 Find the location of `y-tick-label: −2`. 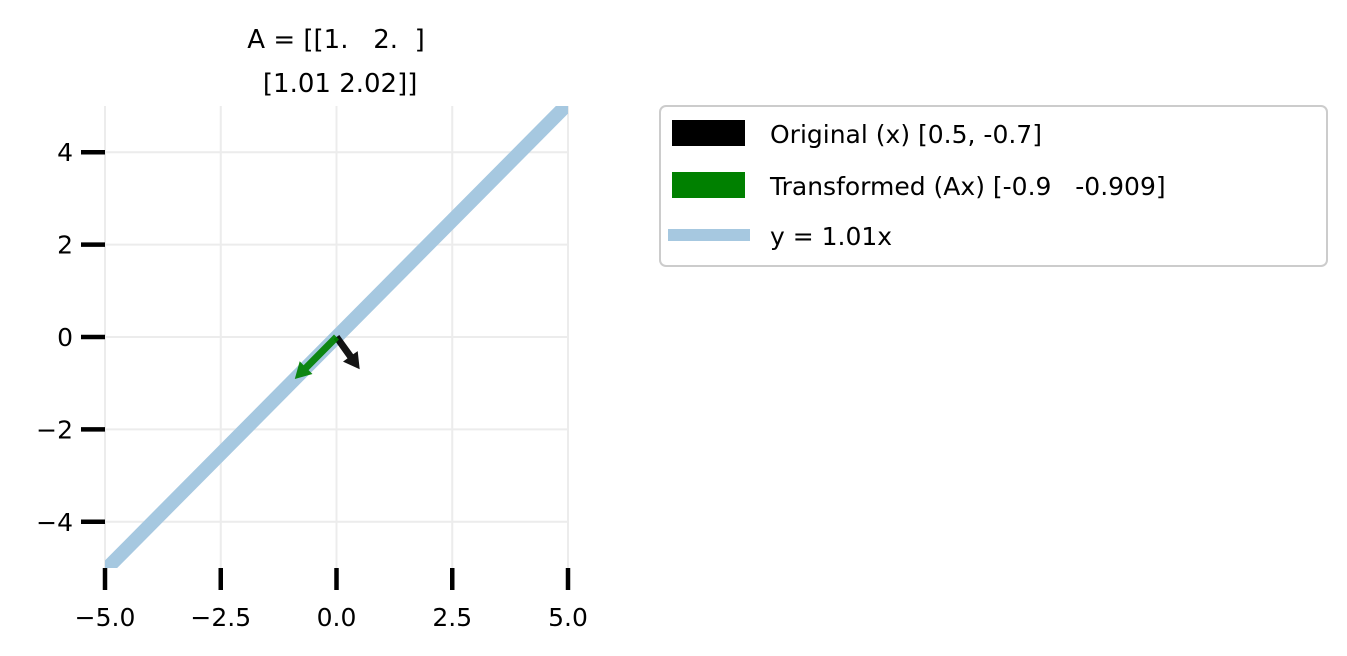

y-tick-label: −2 is located at coordinates (54, 429).